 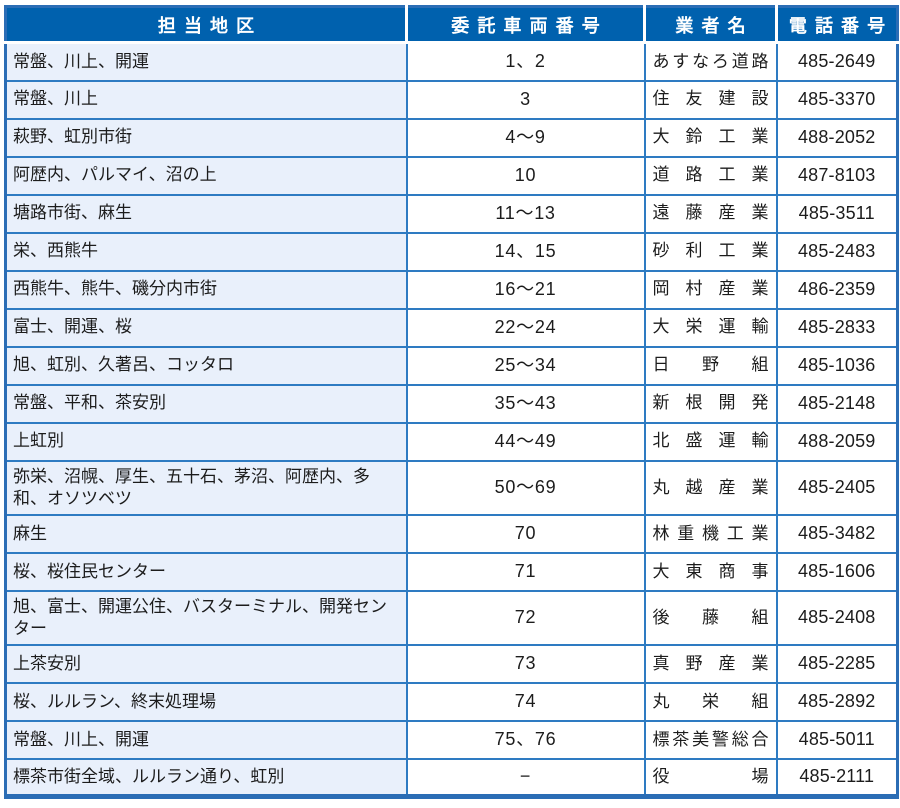 I want to click on header-row: 担当地区 委託車両番号 業者名 電話番号, so click(x=451, y=25).